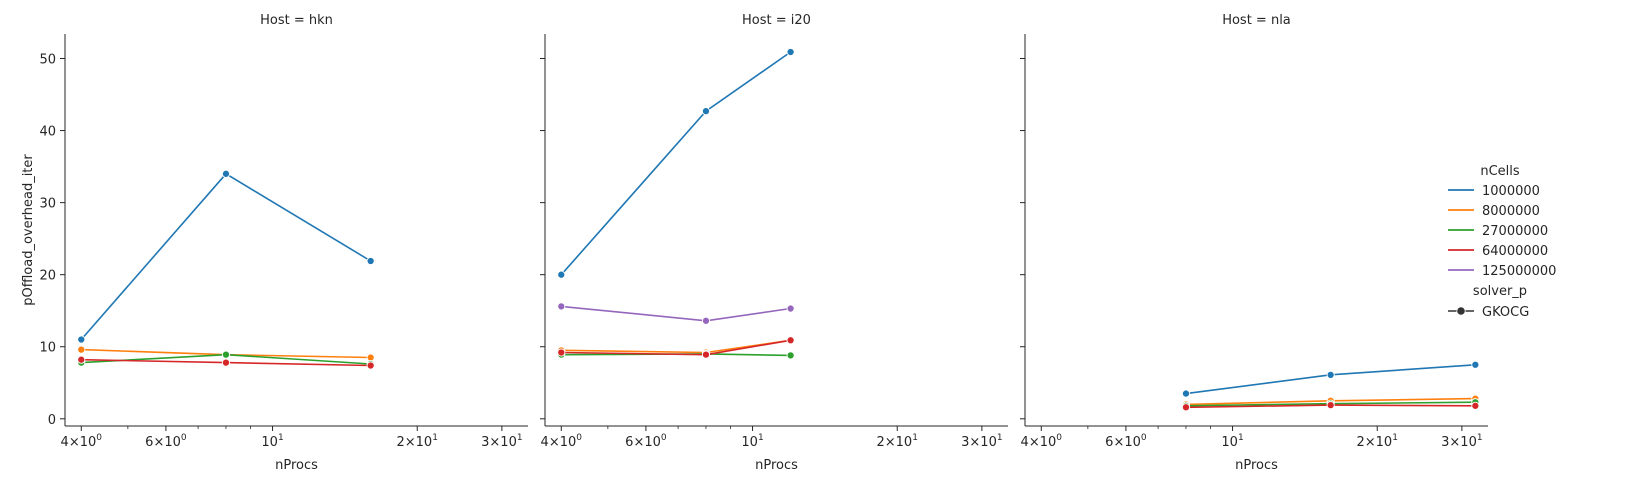 The height and width of the screenshot is (504, 1628). Describe the element at coordinates (1511, 211) in the screenshot. I see `legend-label: 8000000` at that location.